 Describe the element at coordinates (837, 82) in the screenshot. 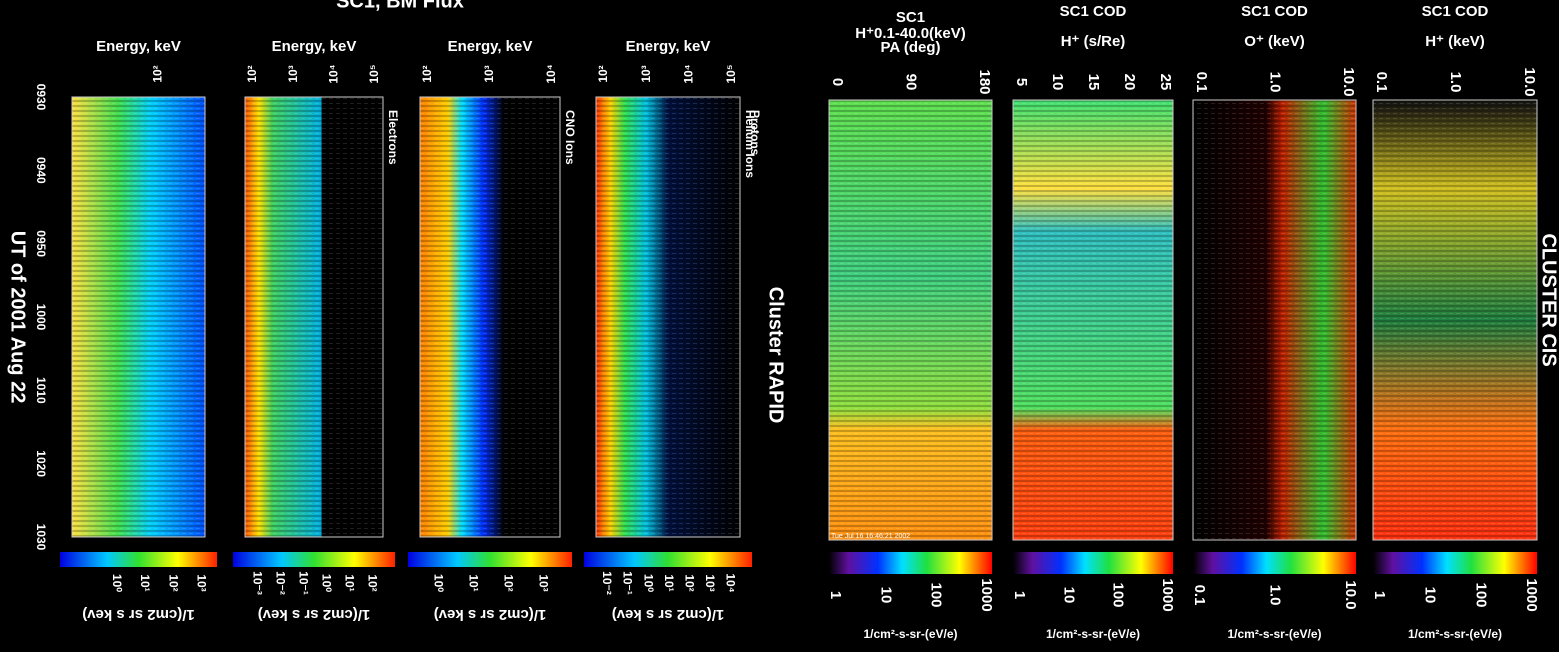

I see `axis-tick-label: 0` at that location.